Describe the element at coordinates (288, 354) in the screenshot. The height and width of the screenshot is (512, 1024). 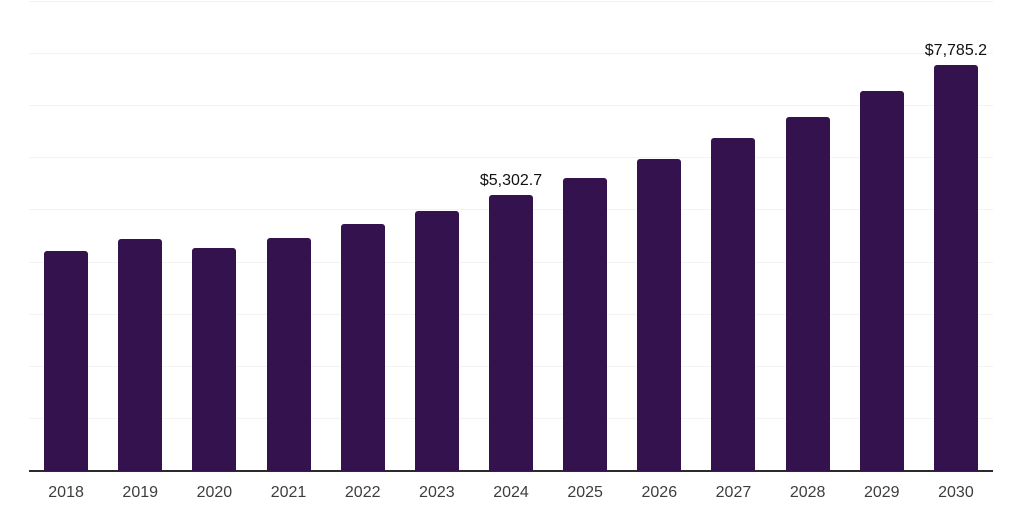
I see `bar-2021` at that location.